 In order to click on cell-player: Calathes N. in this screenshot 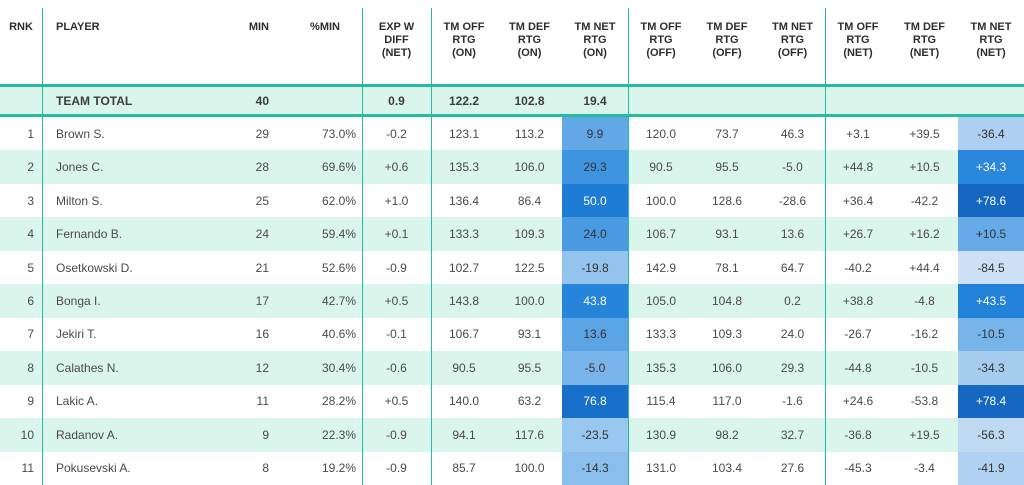, I will do `click(87, 367)`.